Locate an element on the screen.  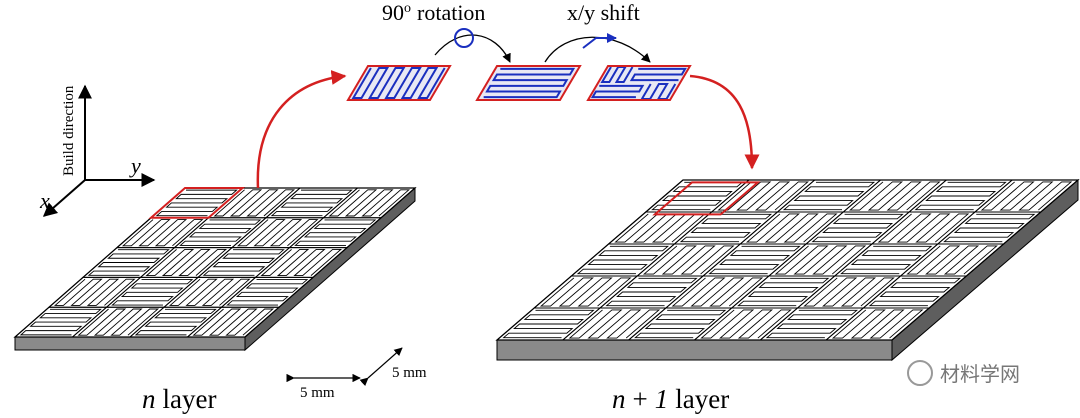
axis-x is located at coordinates (64, 198).